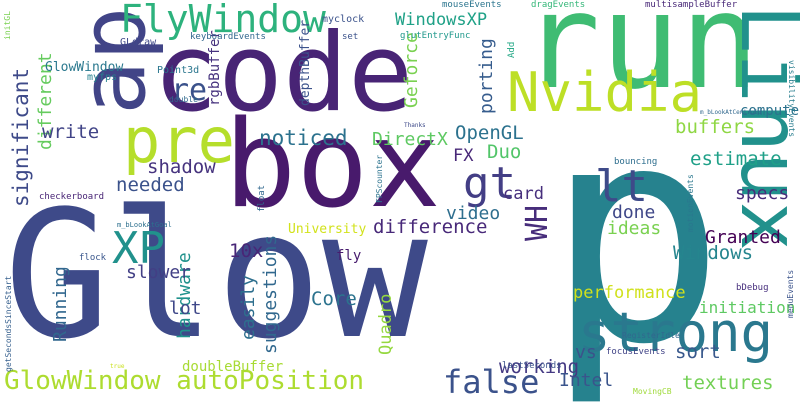  I want to click on word-glowwindow-autoposition: GlowWindow autoPosition, so click(184, 381).